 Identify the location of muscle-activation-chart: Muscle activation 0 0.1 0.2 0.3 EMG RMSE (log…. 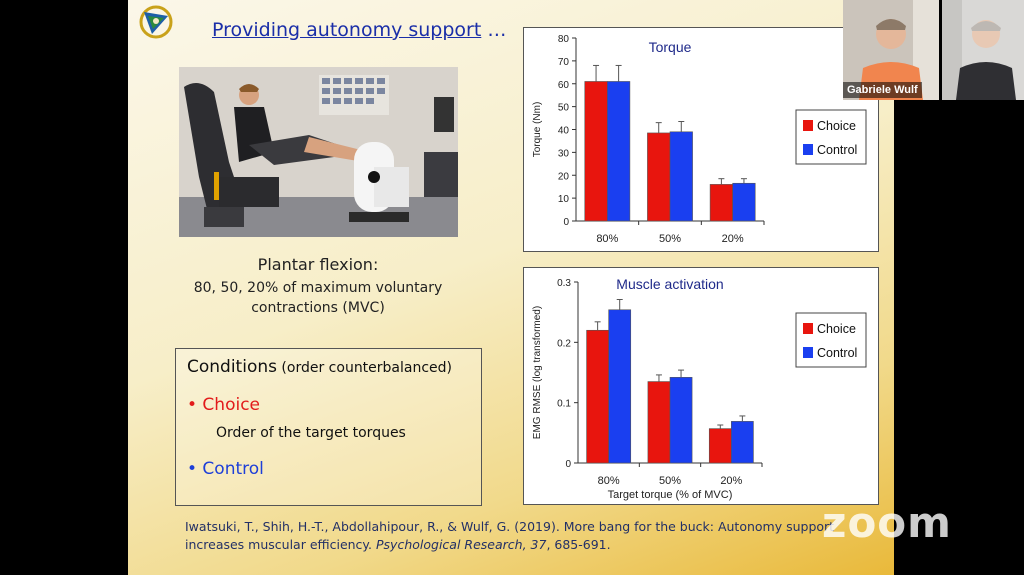
(699, 388).